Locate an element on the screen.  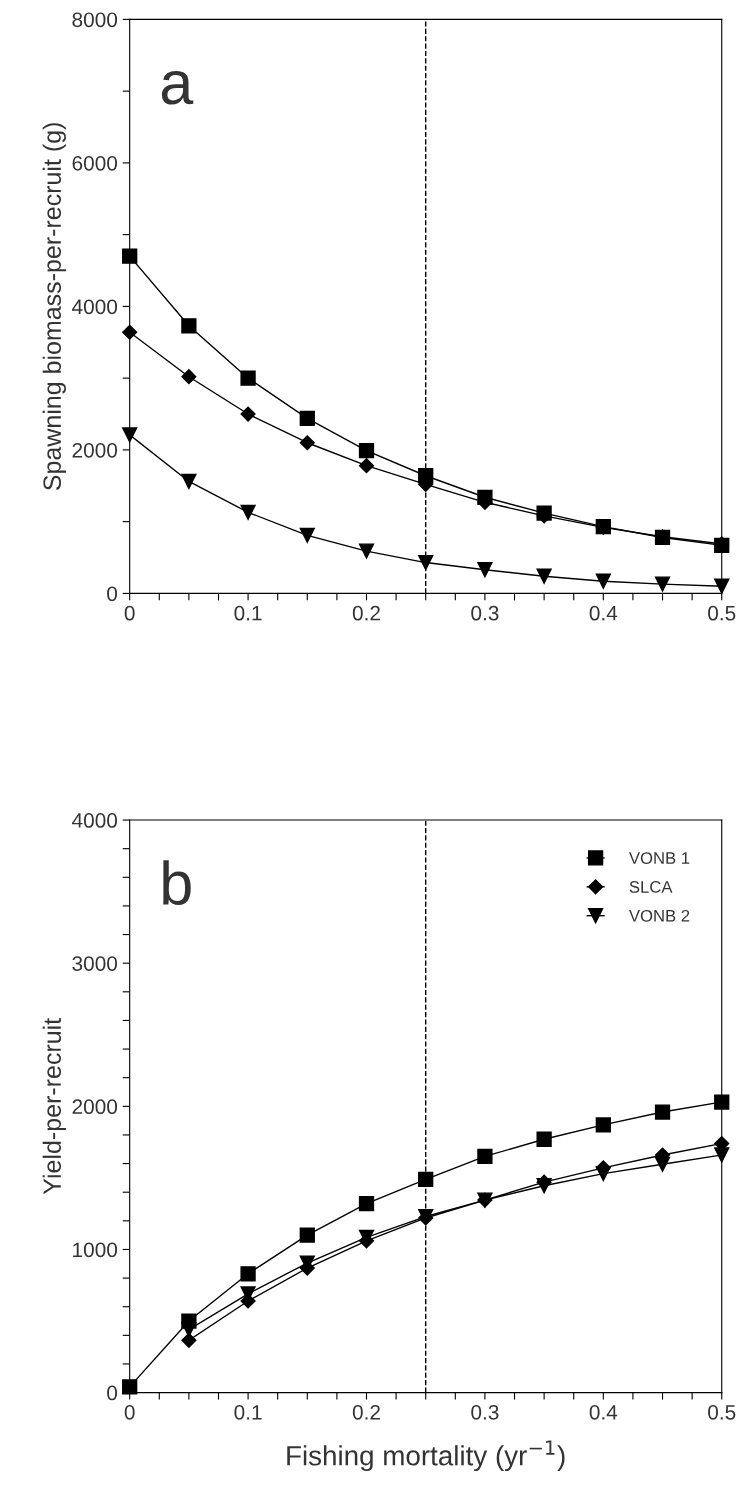
y-tick-label: 3000 is located at coordinates (95, 963).